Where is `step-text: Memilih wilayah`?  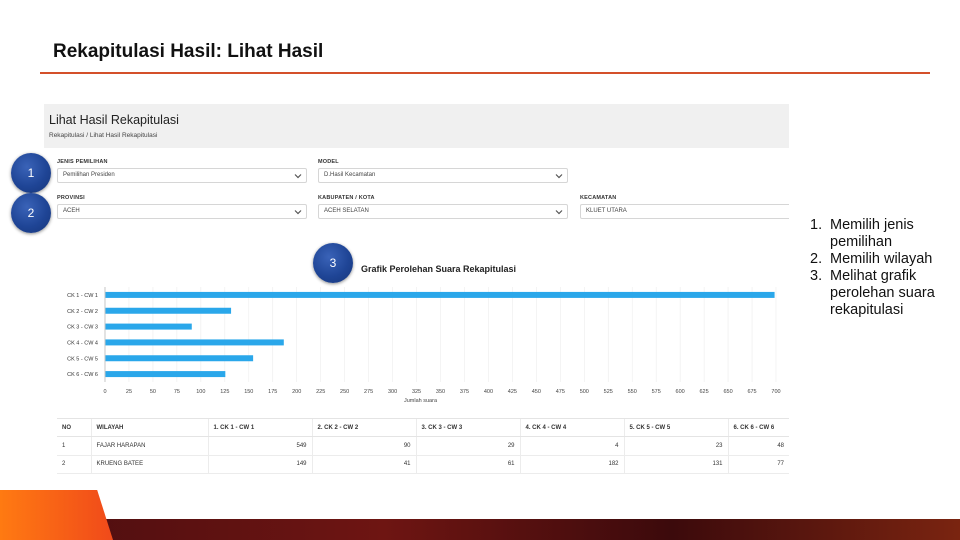 step-text: Memilih wilayah is located at coordinates (881, 259).